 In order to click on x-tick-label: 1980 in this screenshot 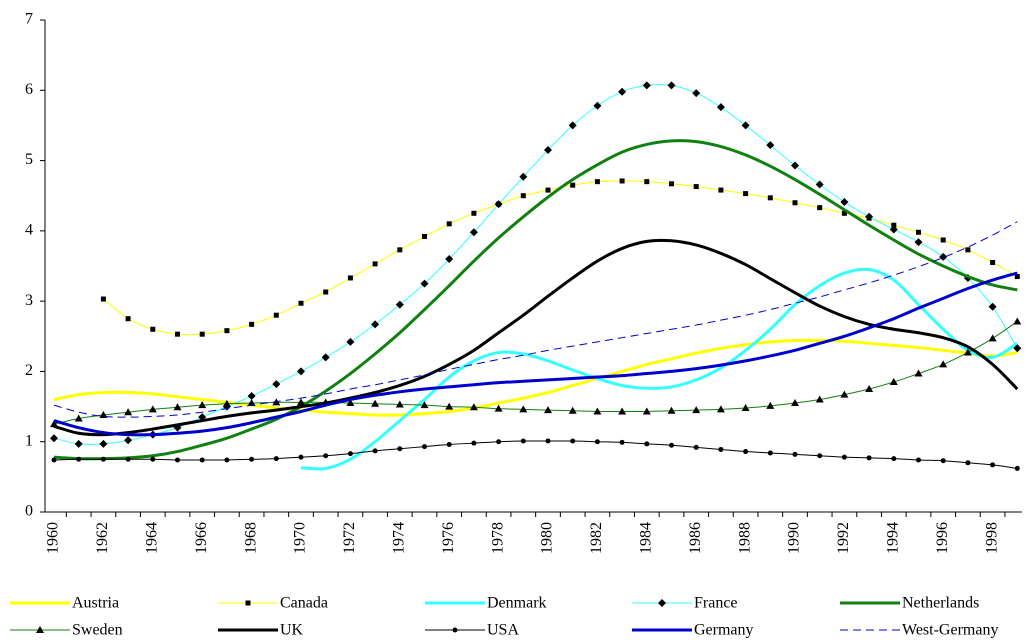, I will do `click(547, 538)`.